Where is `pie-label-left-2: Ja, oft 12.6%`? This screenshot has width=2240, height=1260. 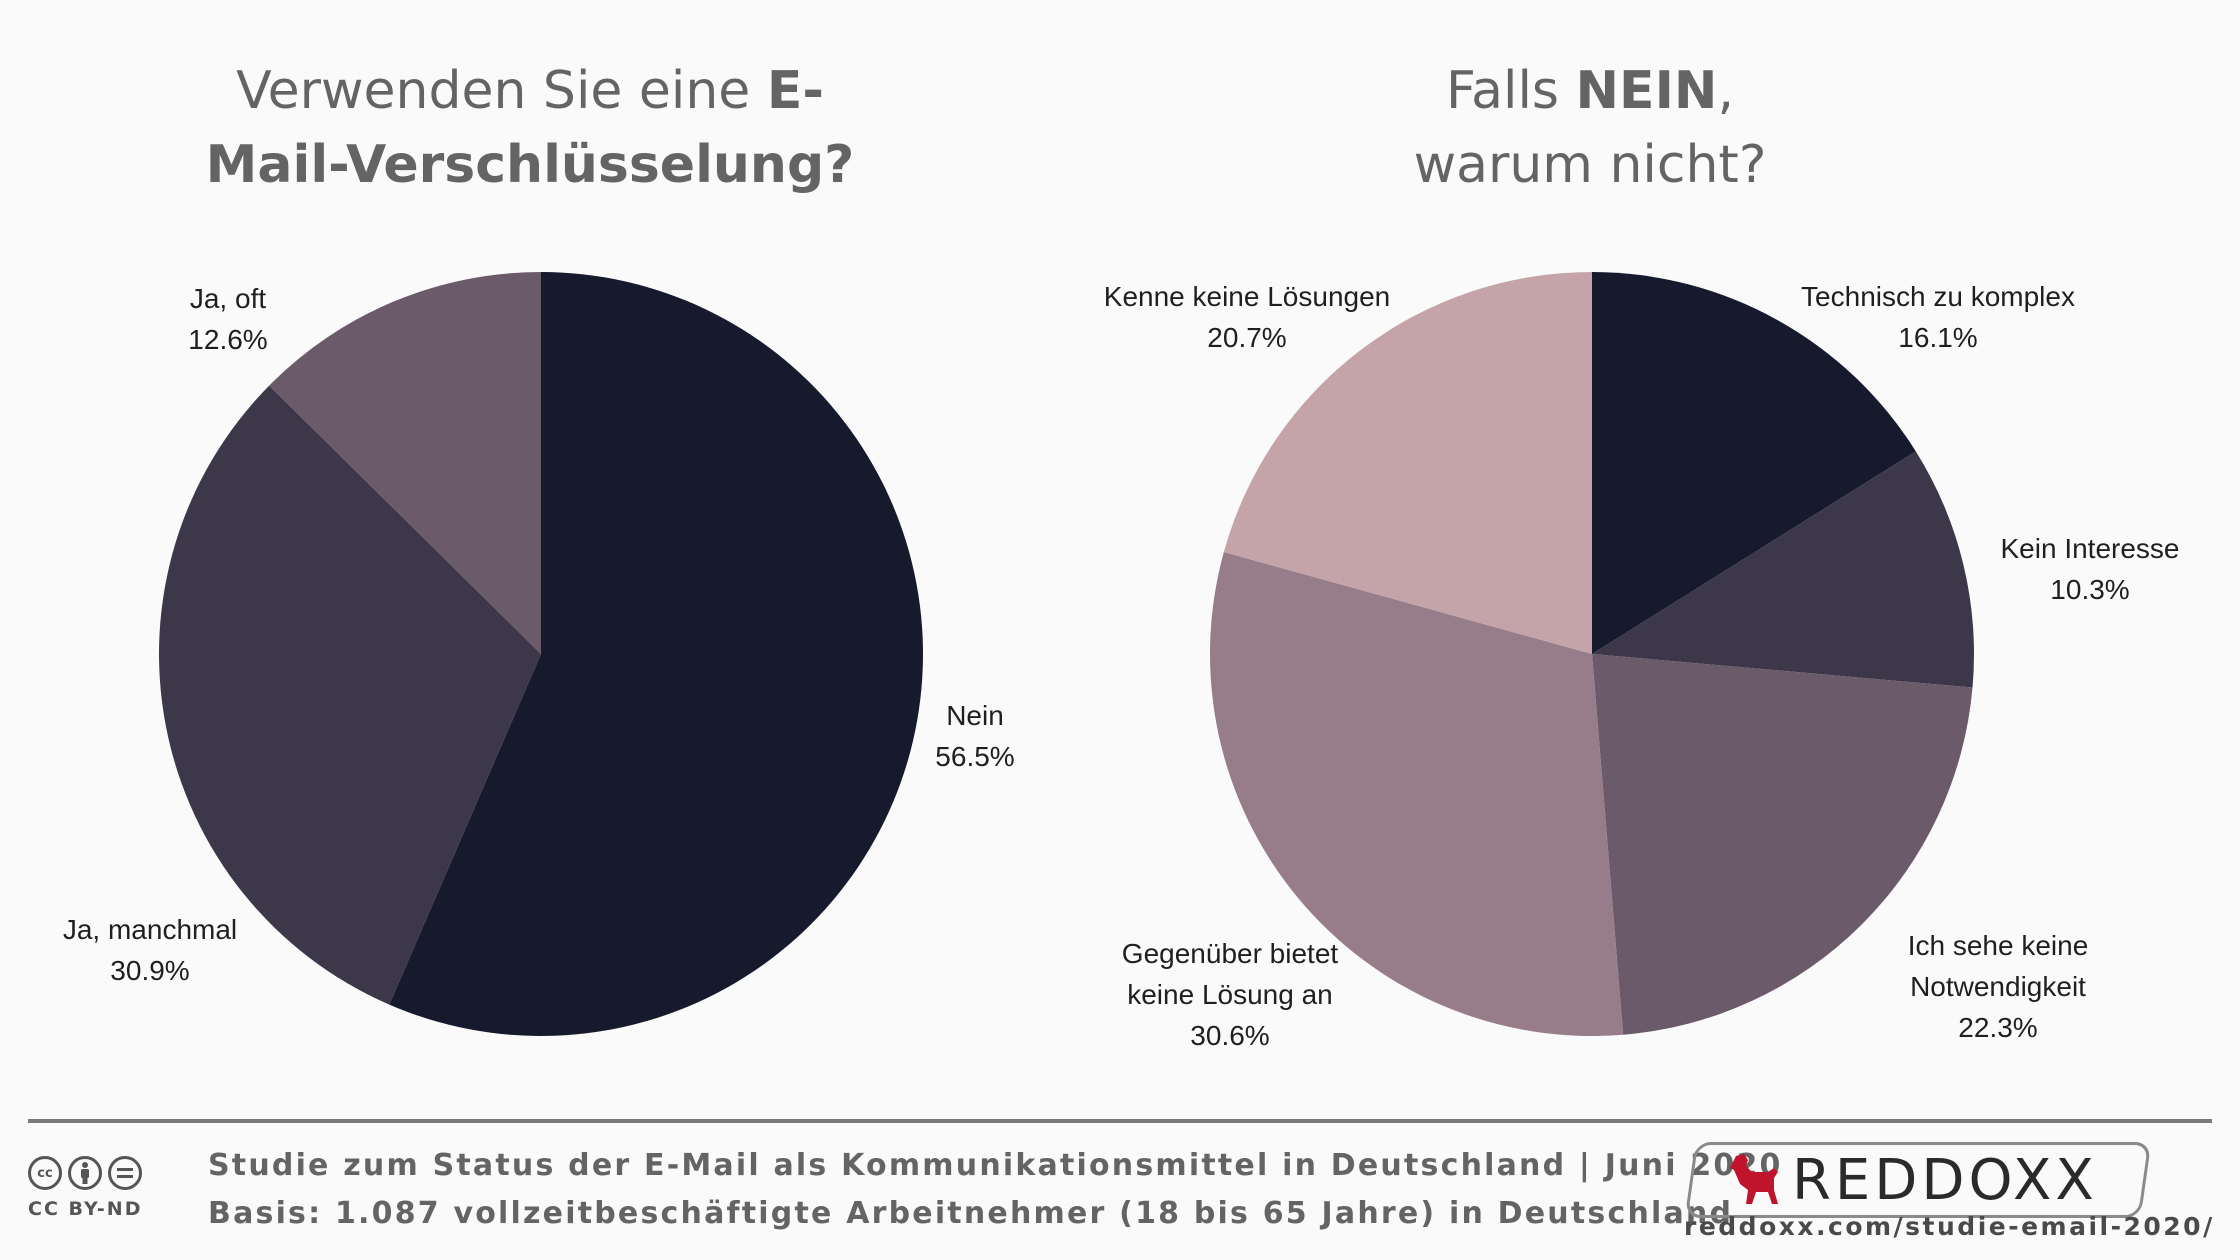 pie-label-left-2: Ja, oft 12.6% is located at coordinates (227, 319).